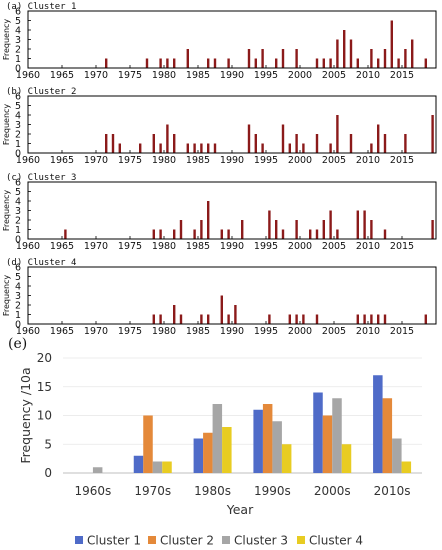 The height and width of the screenshot is (550, 442). I want to click on panel-b-bar-1994, so click(262, 148).